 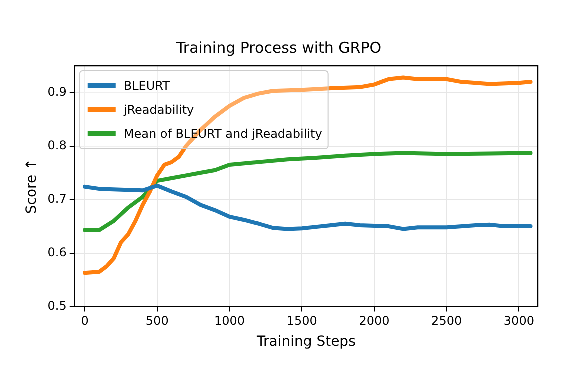 What do you see at coordinates (374, 321) in the screenshot?
I see `x-tick-label: 2000` at bounding box center [374, 321].